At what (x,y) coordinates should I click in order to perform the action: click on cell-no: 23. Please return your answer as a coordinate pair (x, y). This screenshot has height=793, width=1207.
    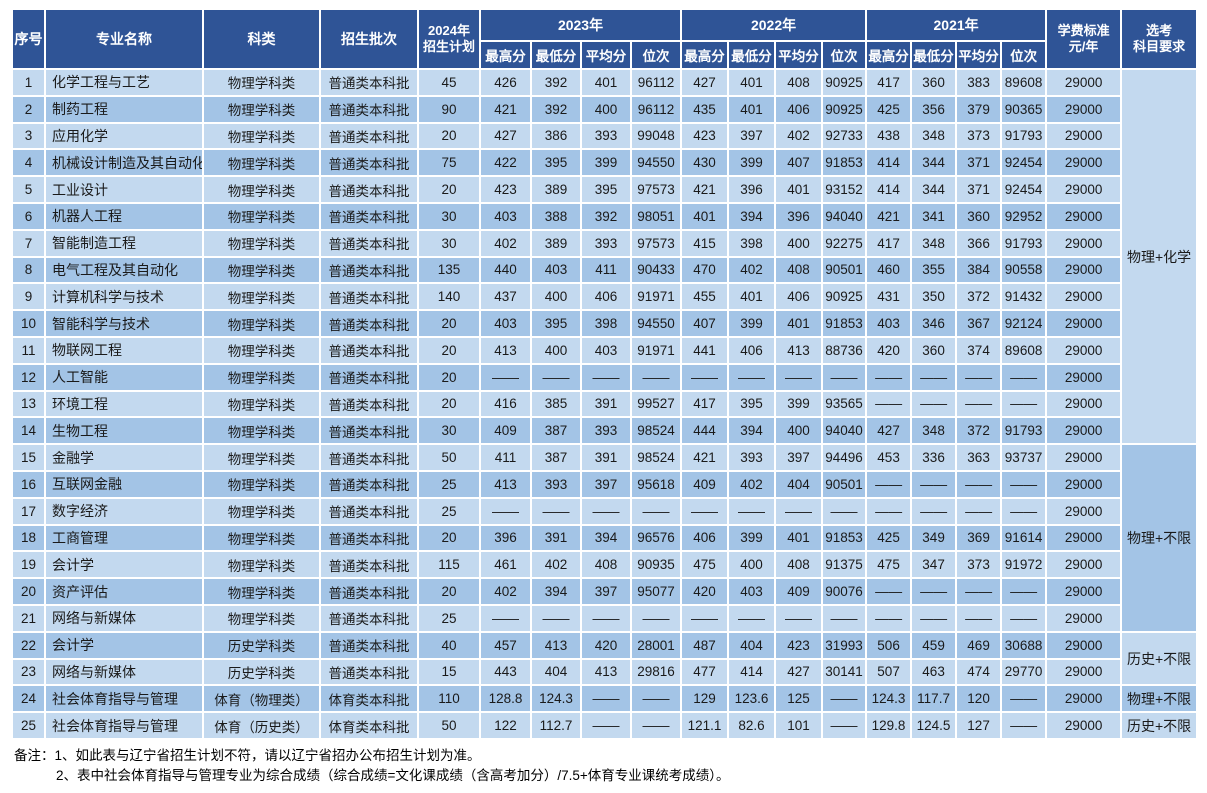
    Looking at the image, I should click on (28, 672).